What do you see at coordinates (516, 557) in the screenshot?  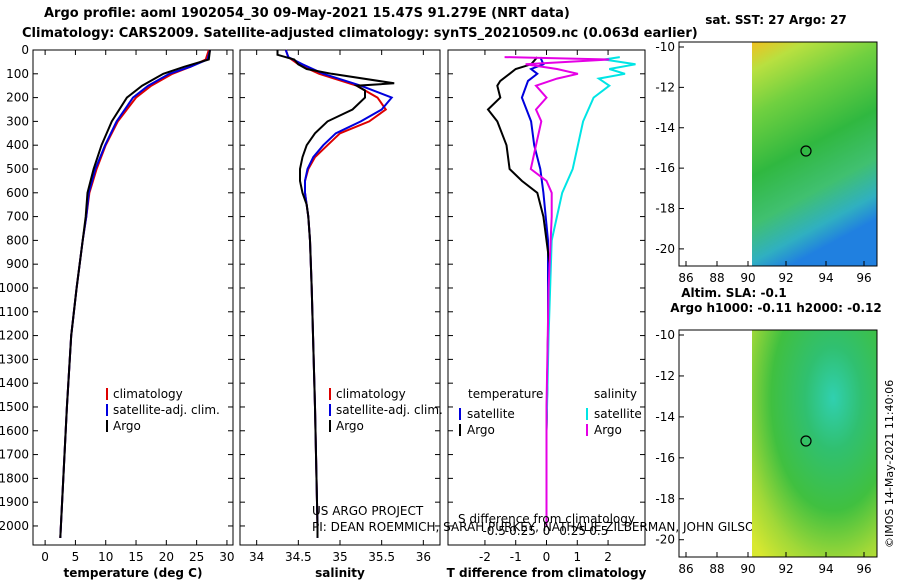 I see `x-tick-label: -1` at bounding box center [516, 557].